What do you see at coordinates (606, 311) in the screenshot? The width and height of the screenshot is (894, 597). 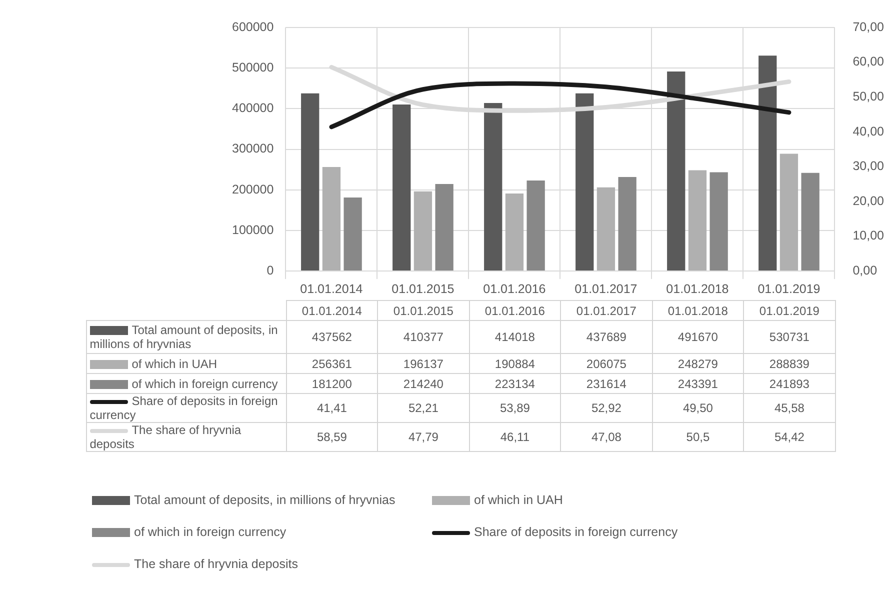 I see `category-label: 01.01.2017` at bounding box center [606, 311].